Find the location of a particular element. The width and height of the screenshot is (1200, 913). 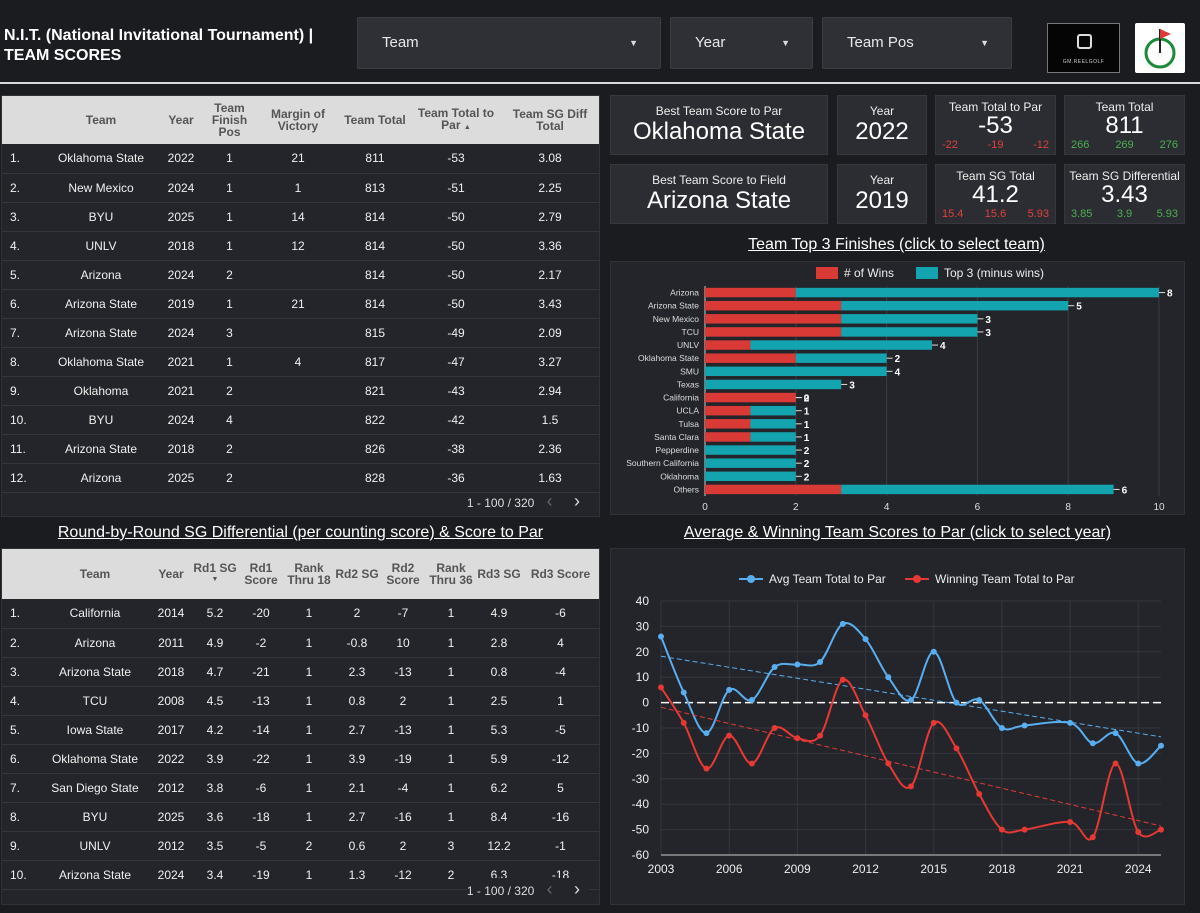

data-label-top3: 8 is located at coordinates (1170, 294).